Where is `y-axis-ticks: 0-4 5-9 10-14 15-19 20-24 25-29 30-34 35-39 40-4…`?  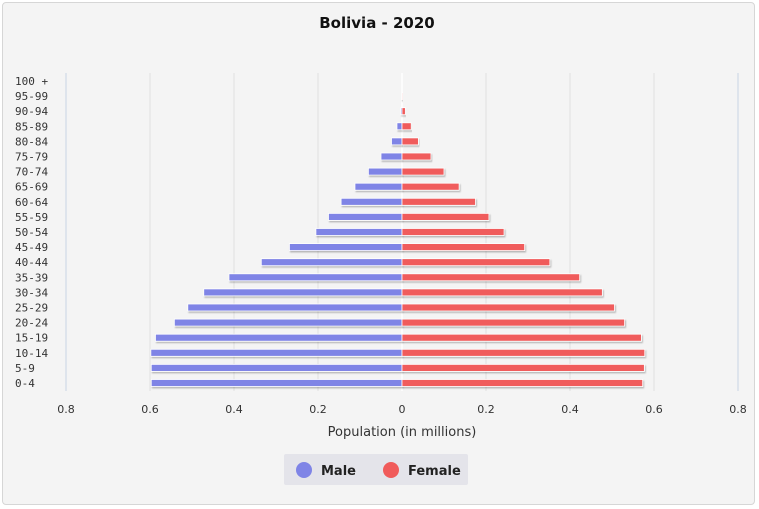 y-axis-ticks: 0-4 5-9 10-14 15-19 20-24 25-29 30-34 35-39 40-4… is located at coordinates (31, 232).